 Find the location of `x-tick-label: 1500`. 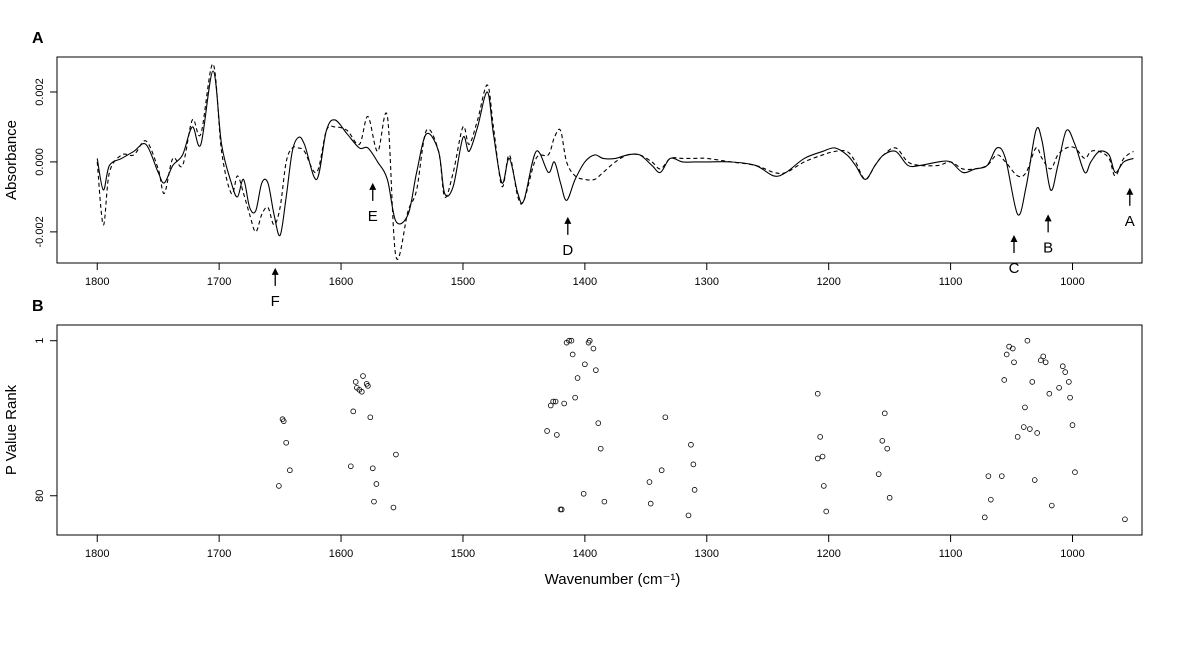

x-tick-label: 1500 is located at coordinates (463, 554).